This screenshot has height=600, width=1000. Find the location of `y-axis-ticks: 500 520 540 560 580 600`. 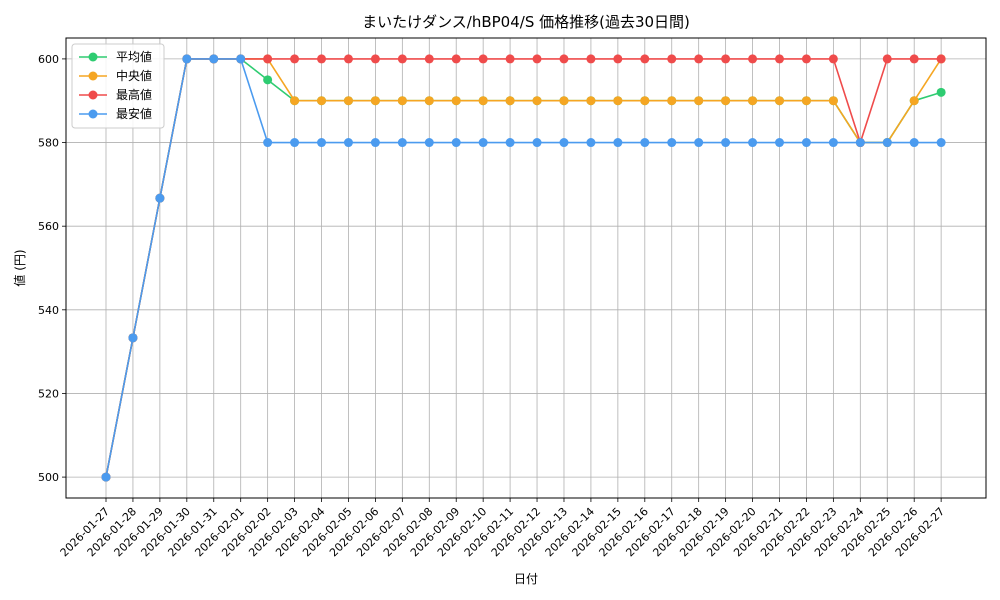

y-axis-ticks: 500 520 540 560 580 600 is located at coordinates (52, 268).